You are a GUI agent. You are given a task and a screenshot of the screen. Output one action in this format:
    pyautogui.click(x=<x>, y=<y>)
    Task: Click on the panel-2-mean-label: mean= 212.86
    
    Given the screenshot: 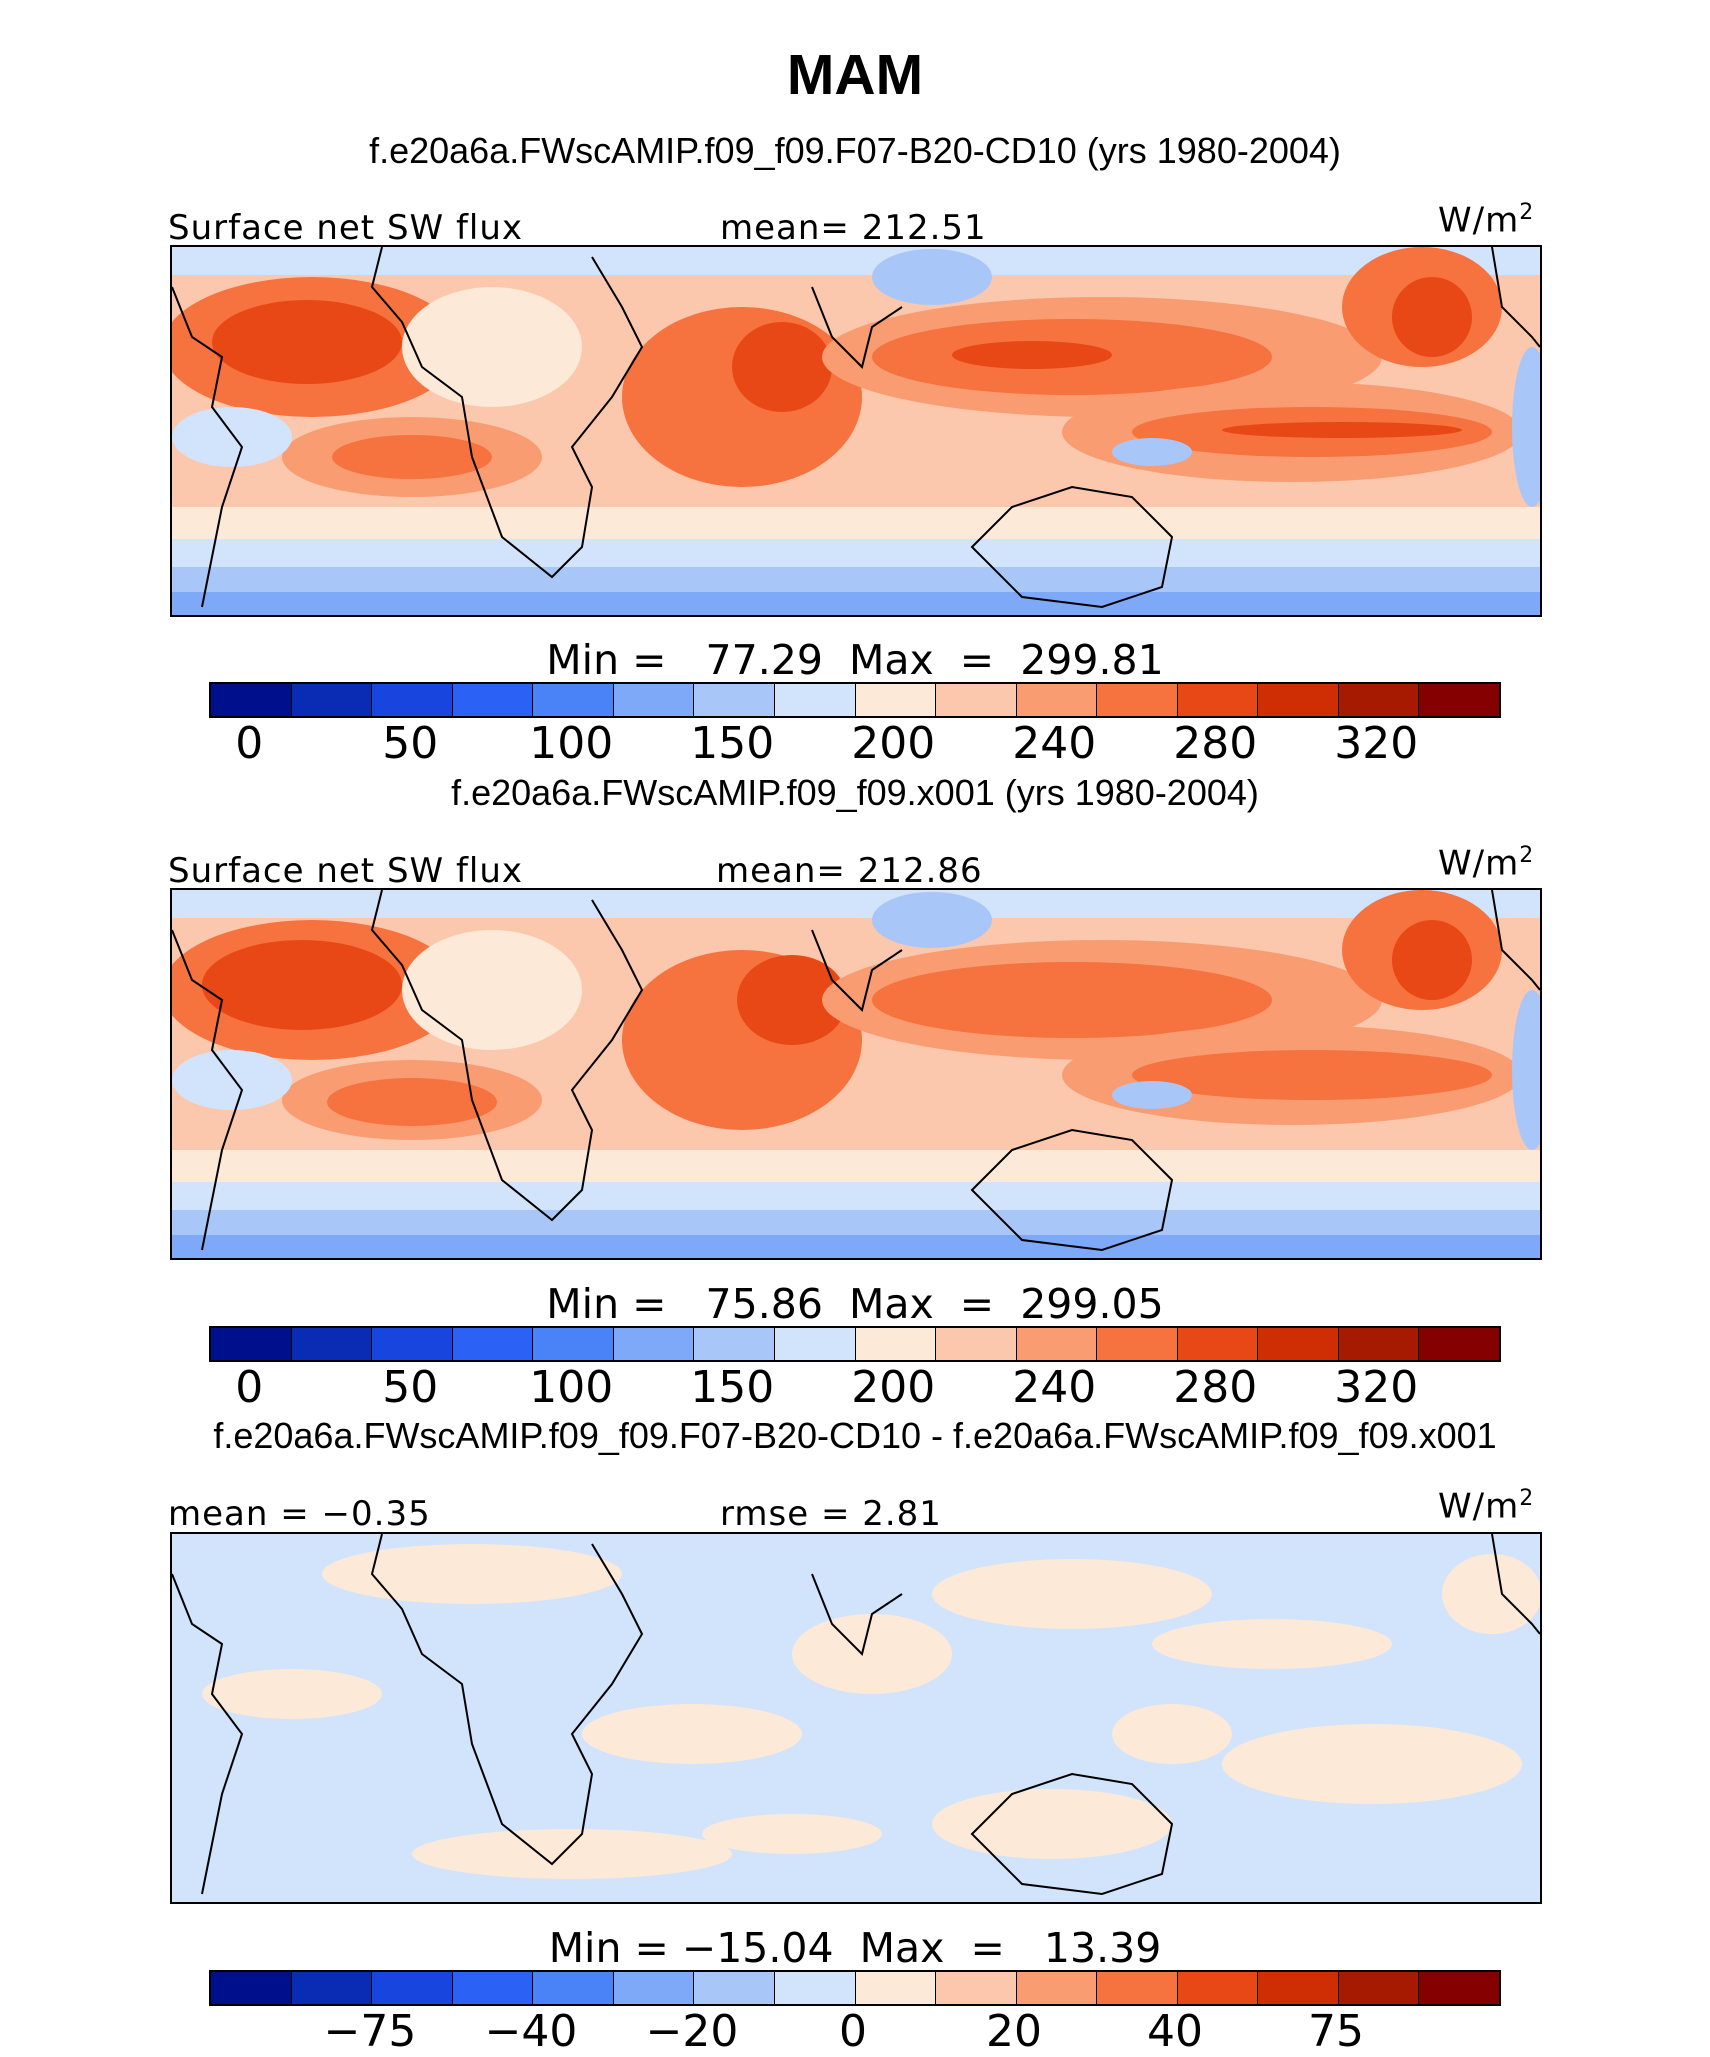 What is the action you would take?
    pyautogui.click(x=849, y=871)
    